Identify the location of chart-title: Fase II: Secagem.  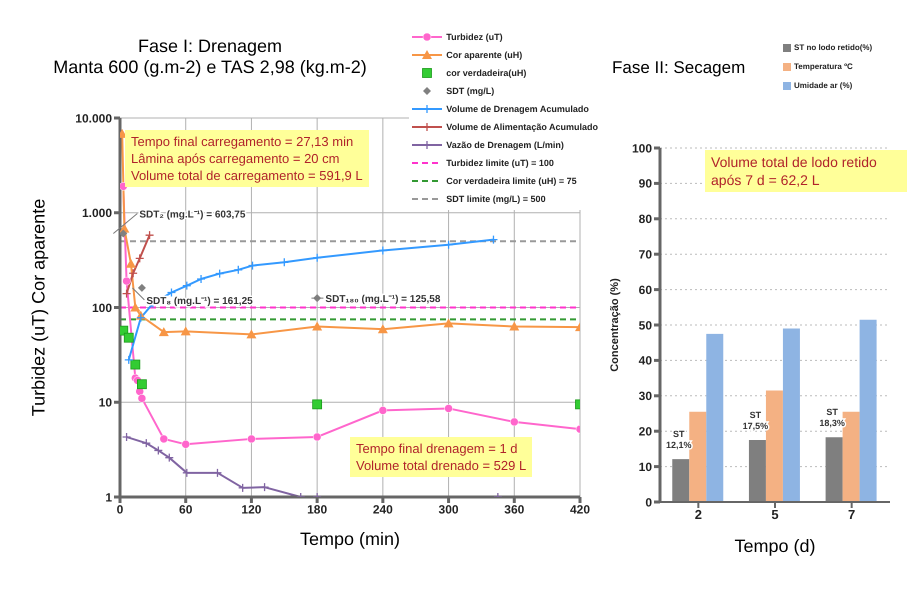
(679, 68).